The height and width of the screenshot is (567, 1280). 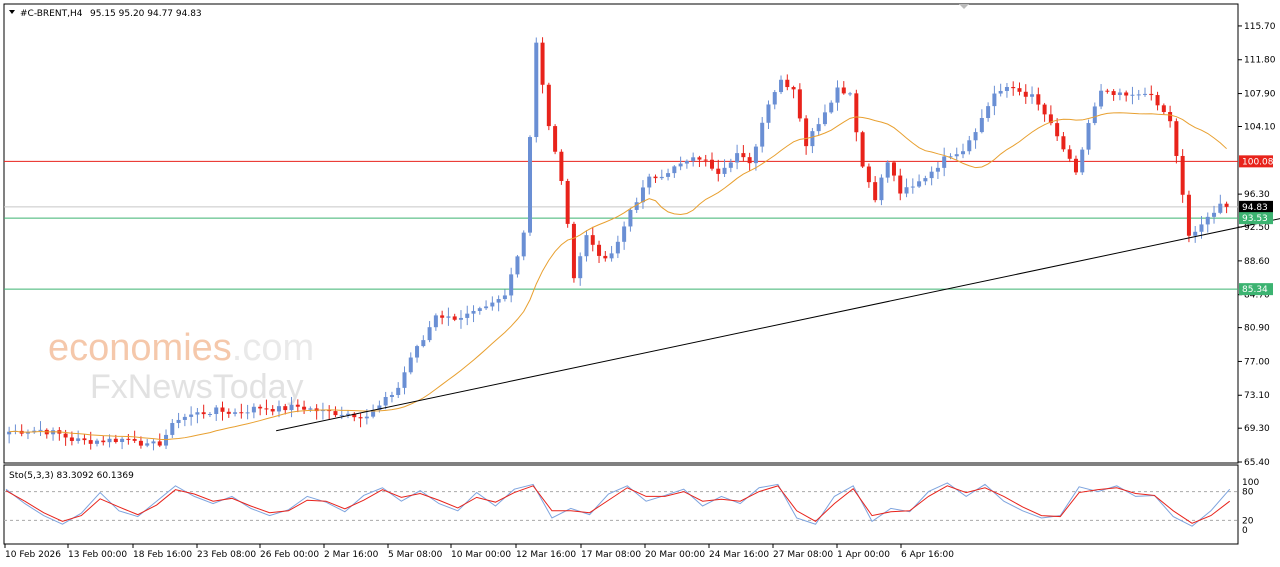 What do you see at coordinates (1248, 521) in the screenshot?
I see `stochastic-scale-label: 20` at bounding box center [1248, 521].